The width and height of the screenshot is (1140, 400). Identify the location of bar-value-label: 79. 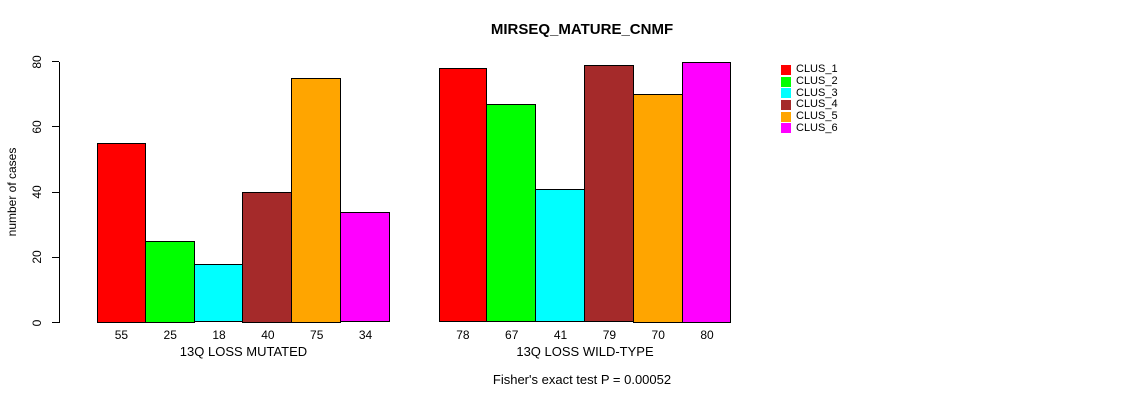
(609, 335).